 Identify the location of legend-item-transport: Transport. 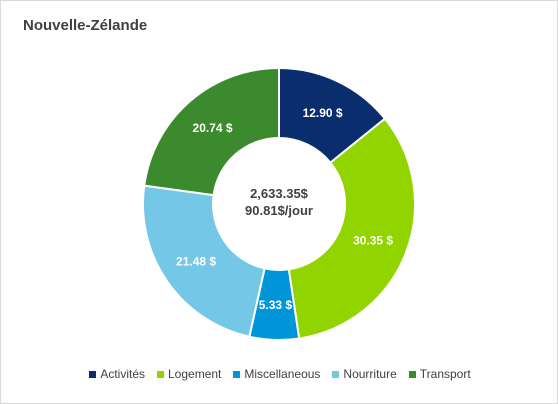
(439, 374).